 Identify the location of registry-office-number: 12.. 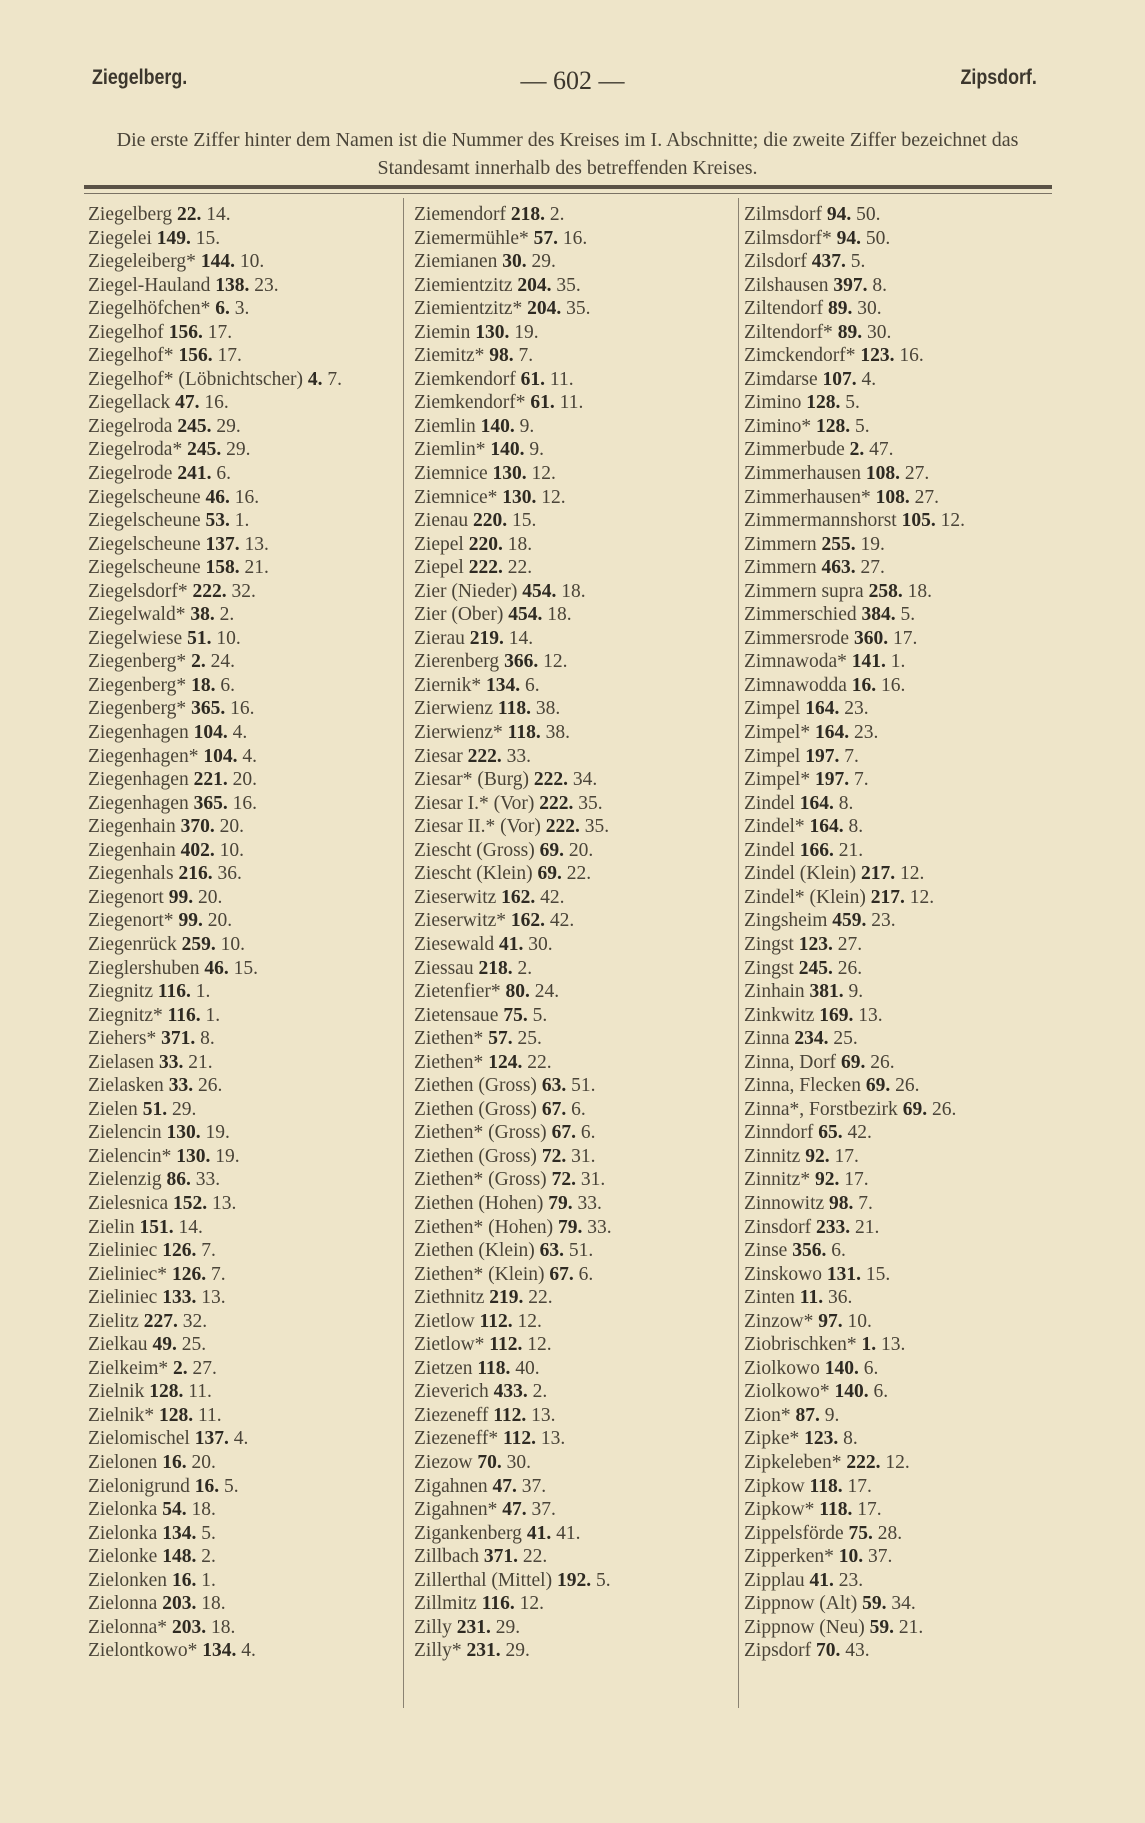
(553, 497).